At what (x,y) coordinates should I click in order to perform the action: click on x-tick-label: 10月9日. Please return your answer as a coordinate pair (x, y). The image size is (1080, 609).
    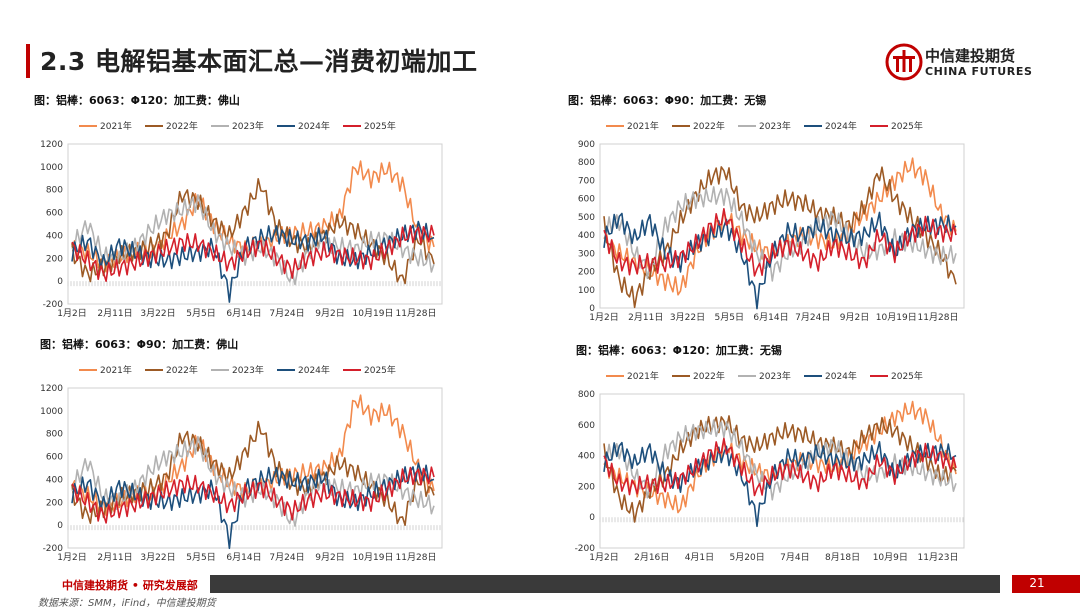
    Looking at the image, I should click on (890, 557).